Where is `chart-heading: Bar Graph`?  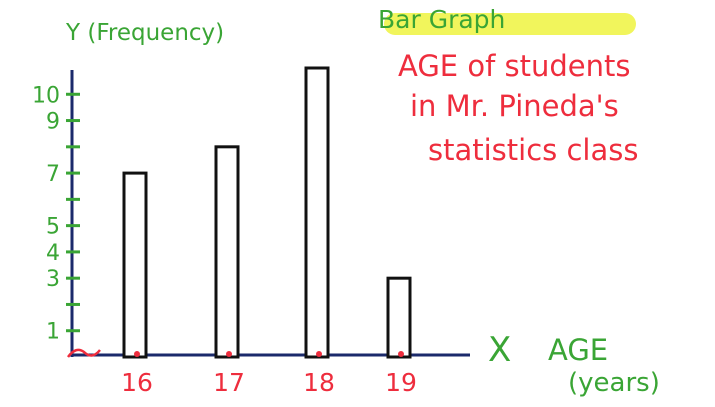
chart-heading: Bar Graph is located at coordinates (441, 19).